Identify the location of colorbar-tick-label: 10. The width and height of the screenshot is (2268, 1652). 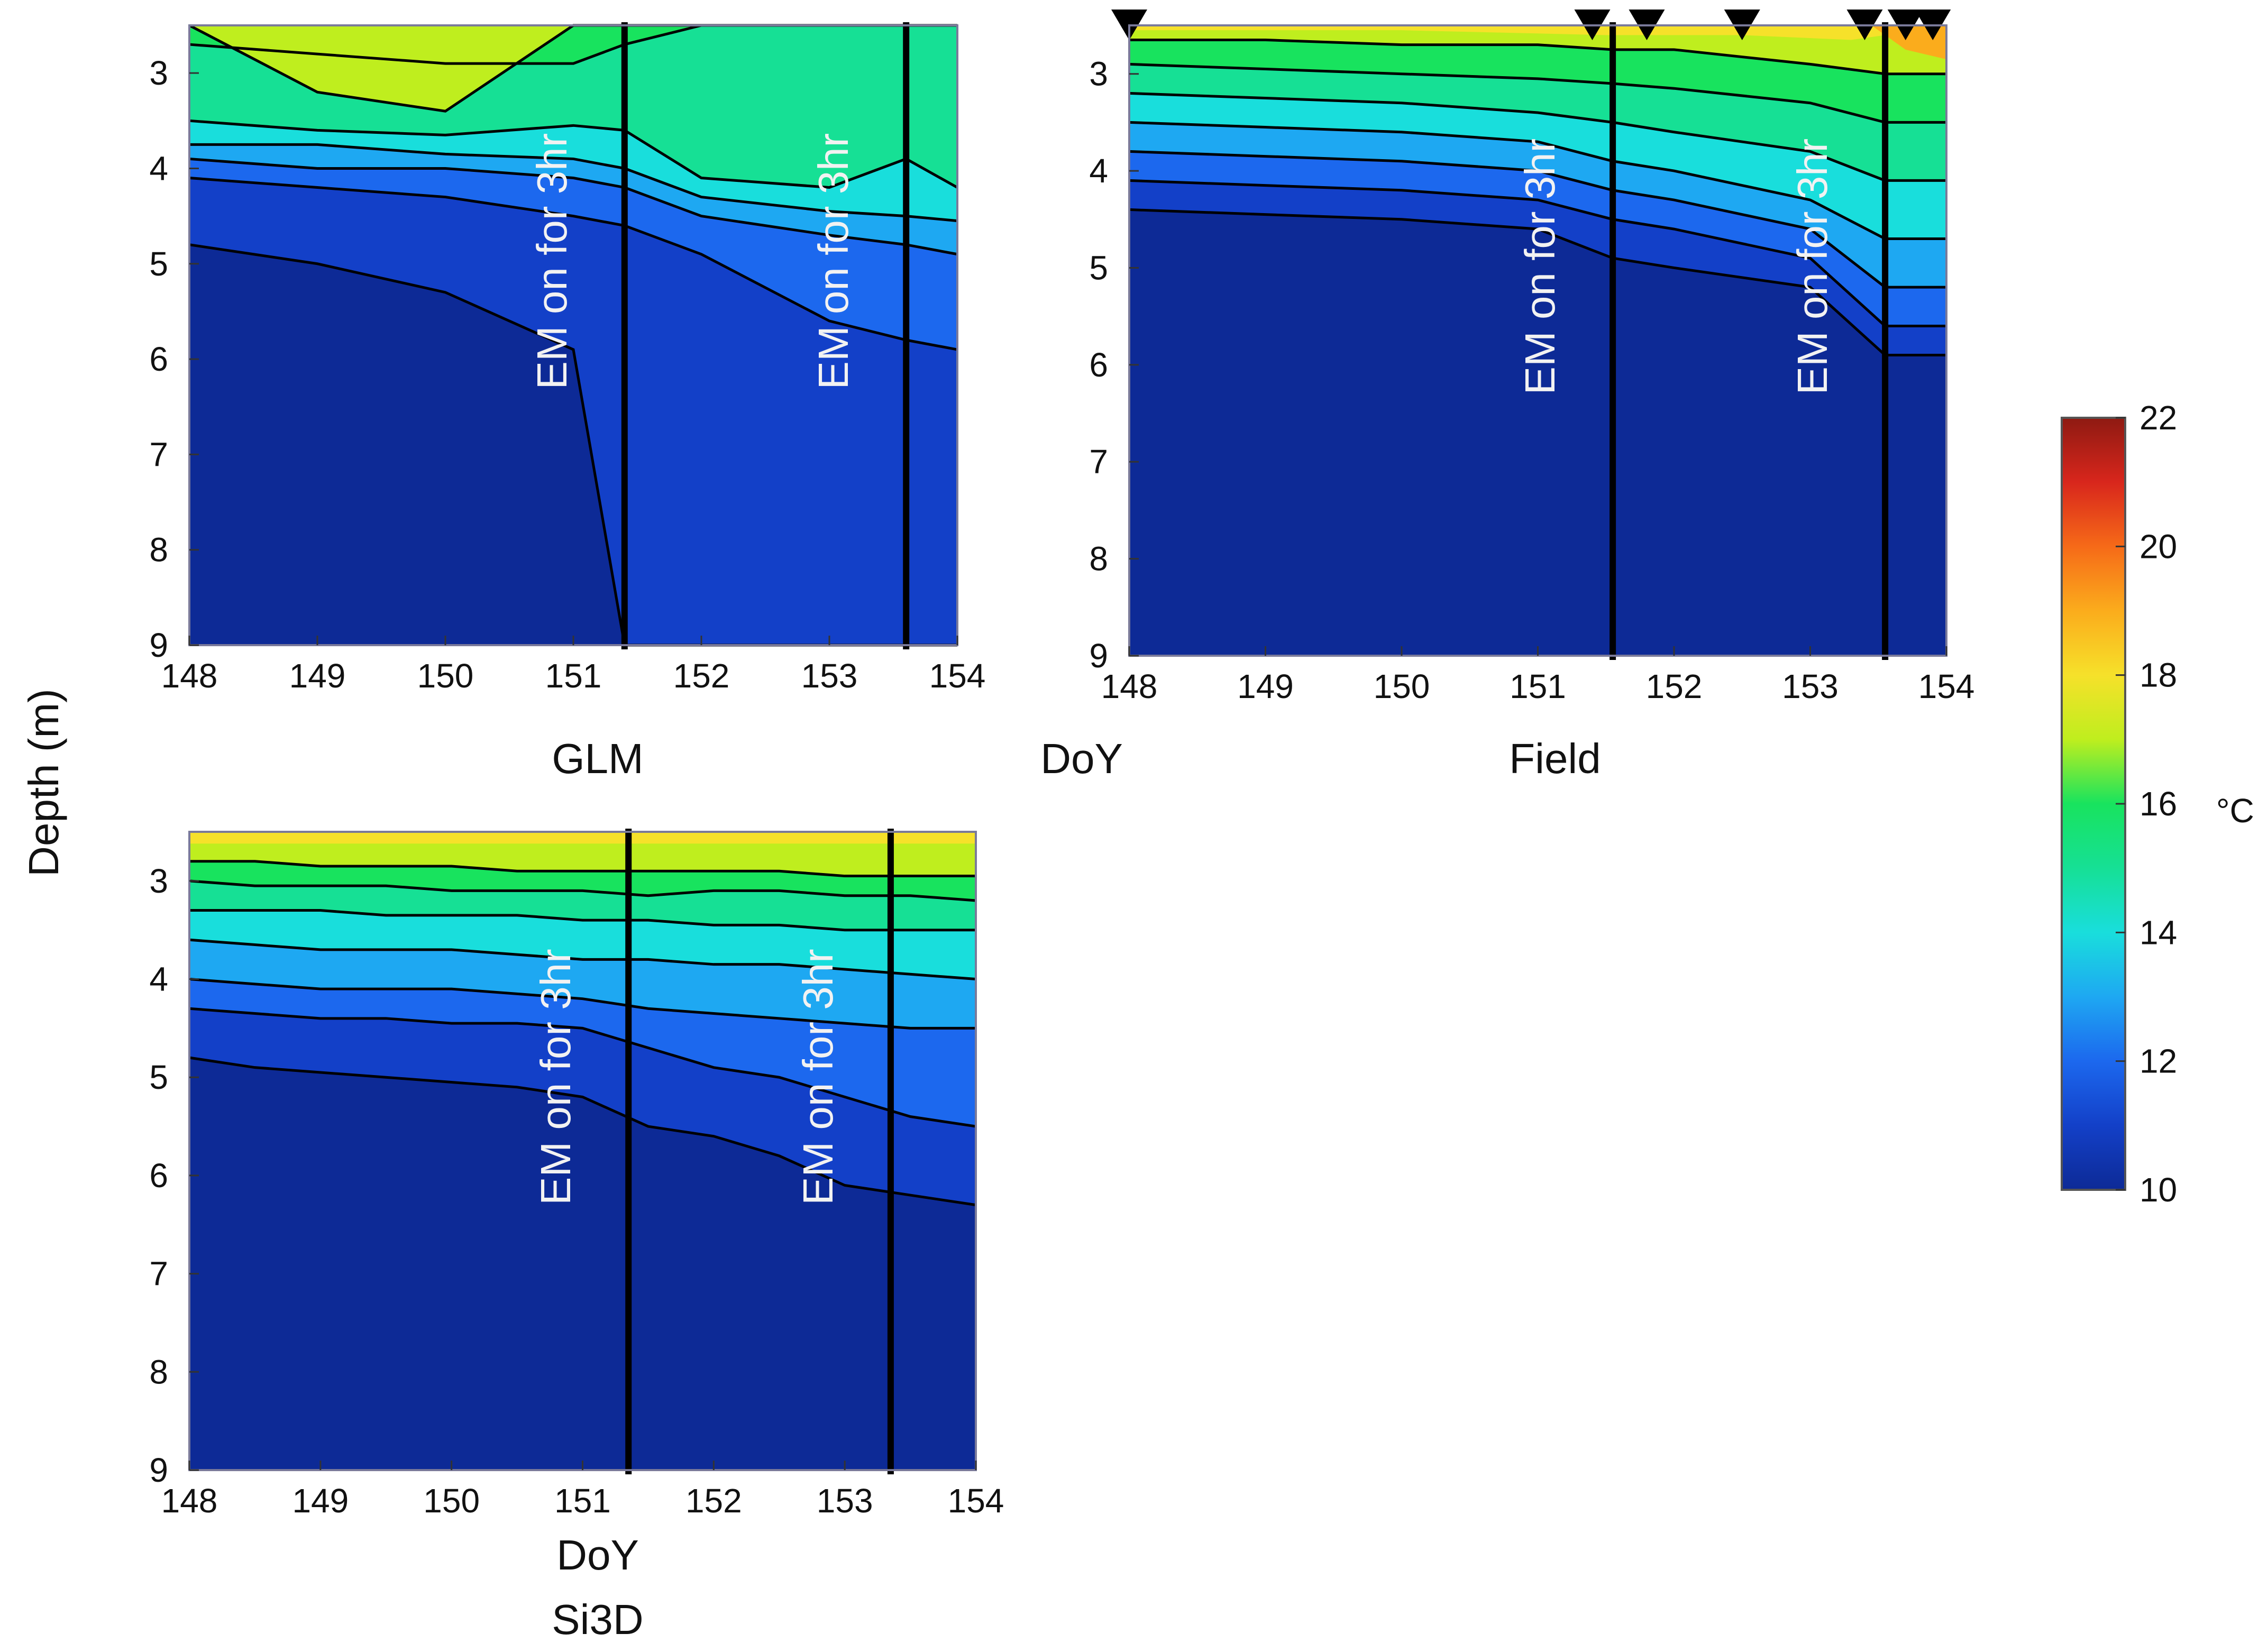
(2158, 1190).